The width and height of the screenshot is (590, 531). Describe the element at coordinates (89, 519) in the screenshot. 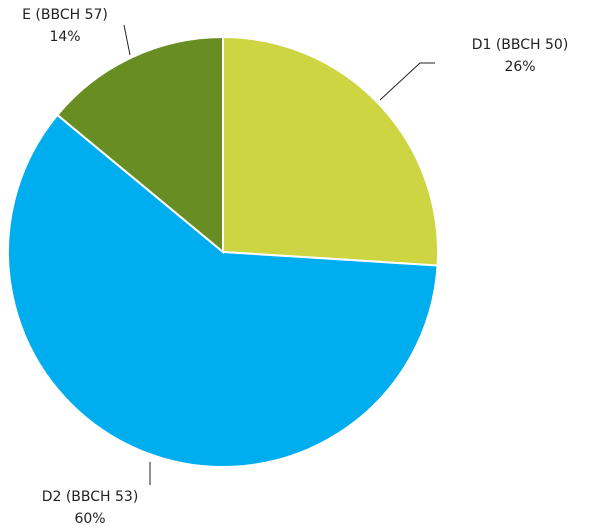

I see `slice-value-label: 60%` at that location.